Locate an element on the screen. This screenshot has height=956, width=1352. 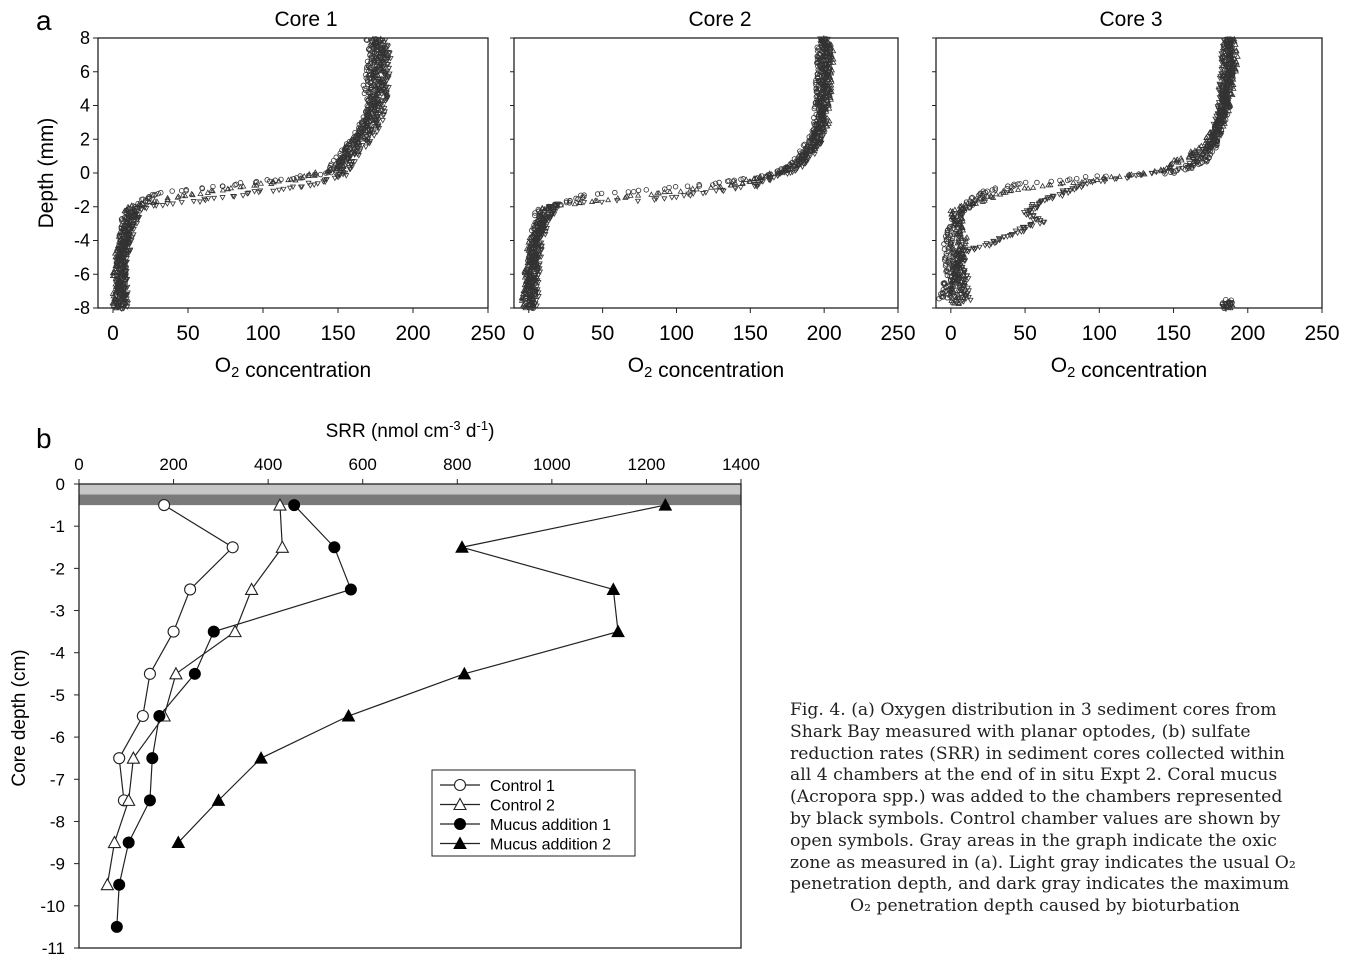
x-tick-label: 1200 is located at coordinates (647, 464).